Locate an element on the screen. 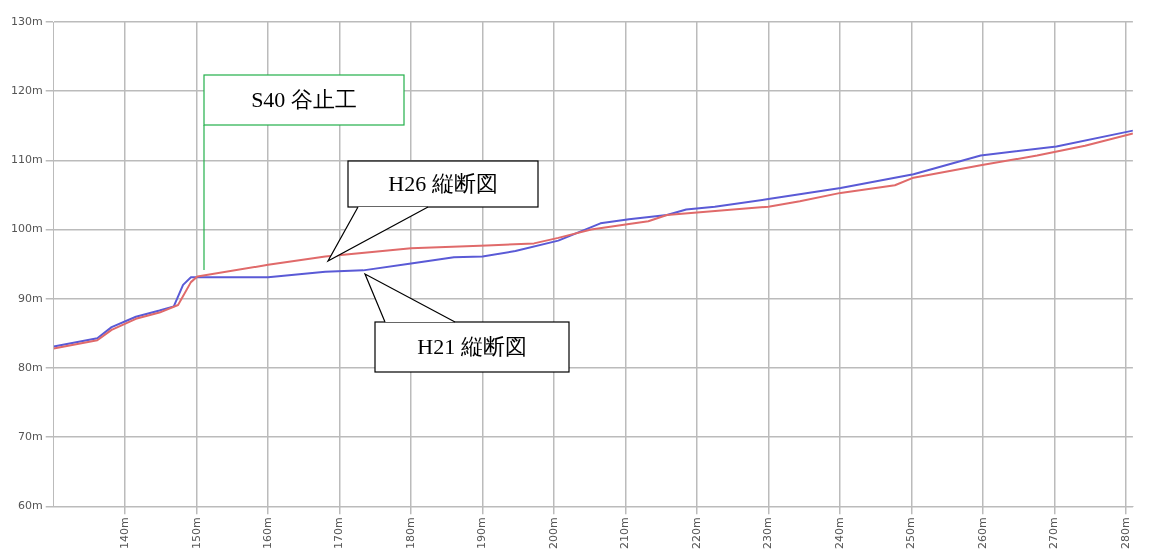  x-tick-label: 230m is located at coordinates (768, 533).